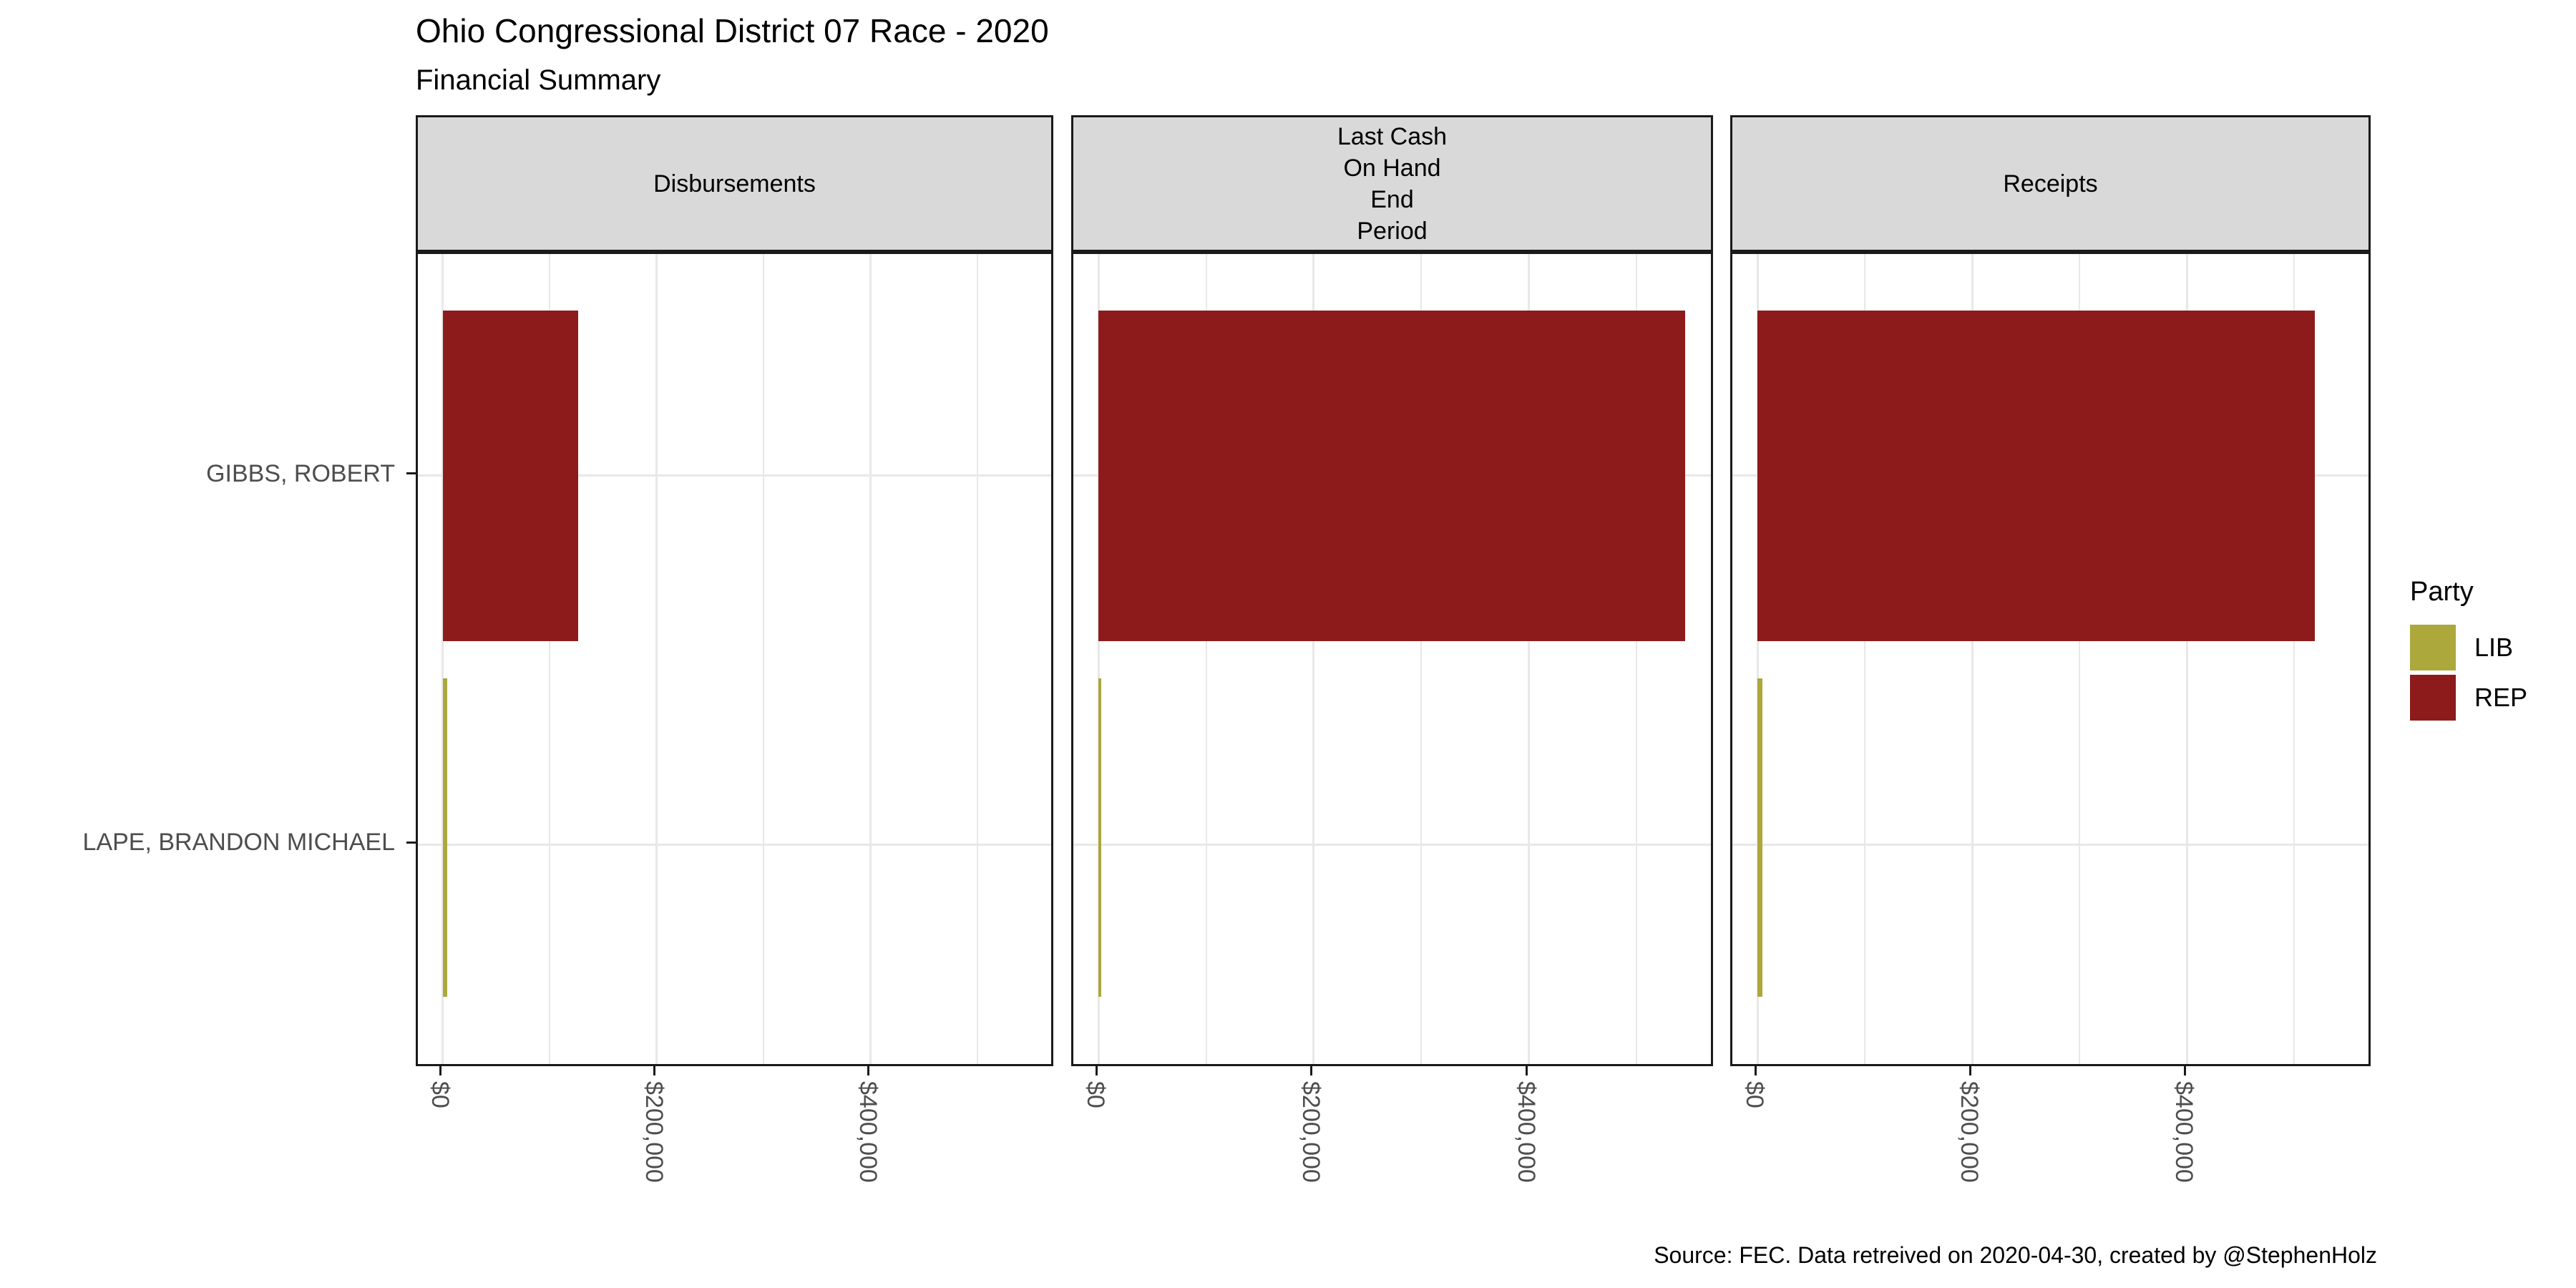 The width and height of the screenshot is (2576, 1288). What do you see at coordinates (2433, 698) in the screenshot?
I see `legend-swatch-rep` at bounding box center [2433, 698].